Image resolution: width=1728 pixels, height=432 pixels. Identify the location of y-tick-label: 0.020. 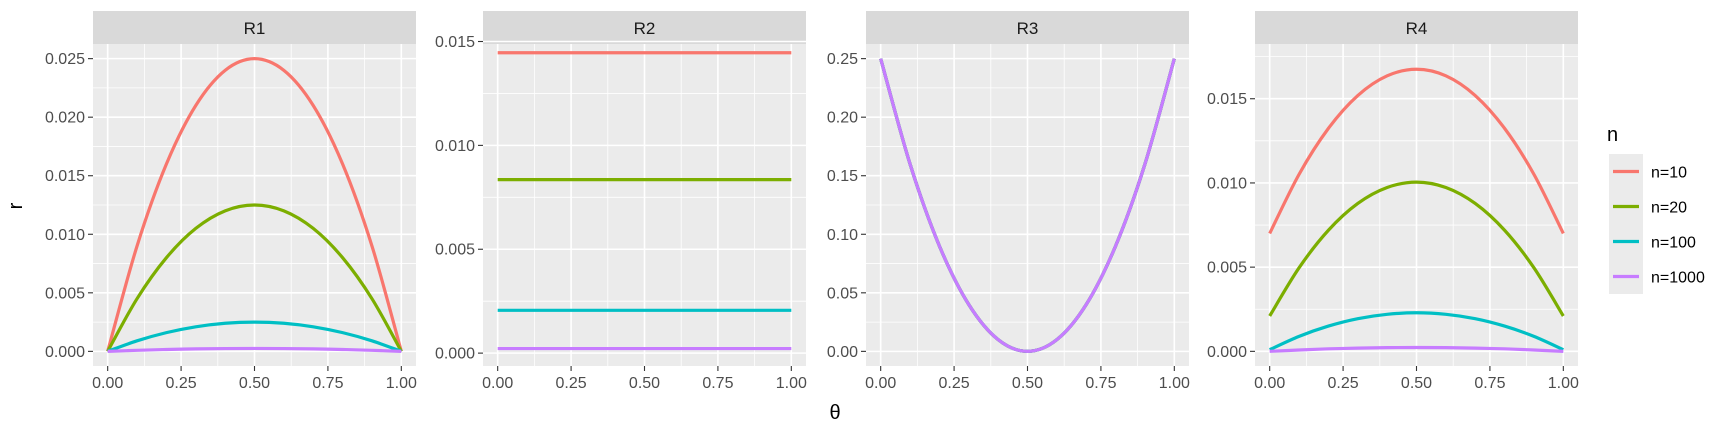
(65, 118).